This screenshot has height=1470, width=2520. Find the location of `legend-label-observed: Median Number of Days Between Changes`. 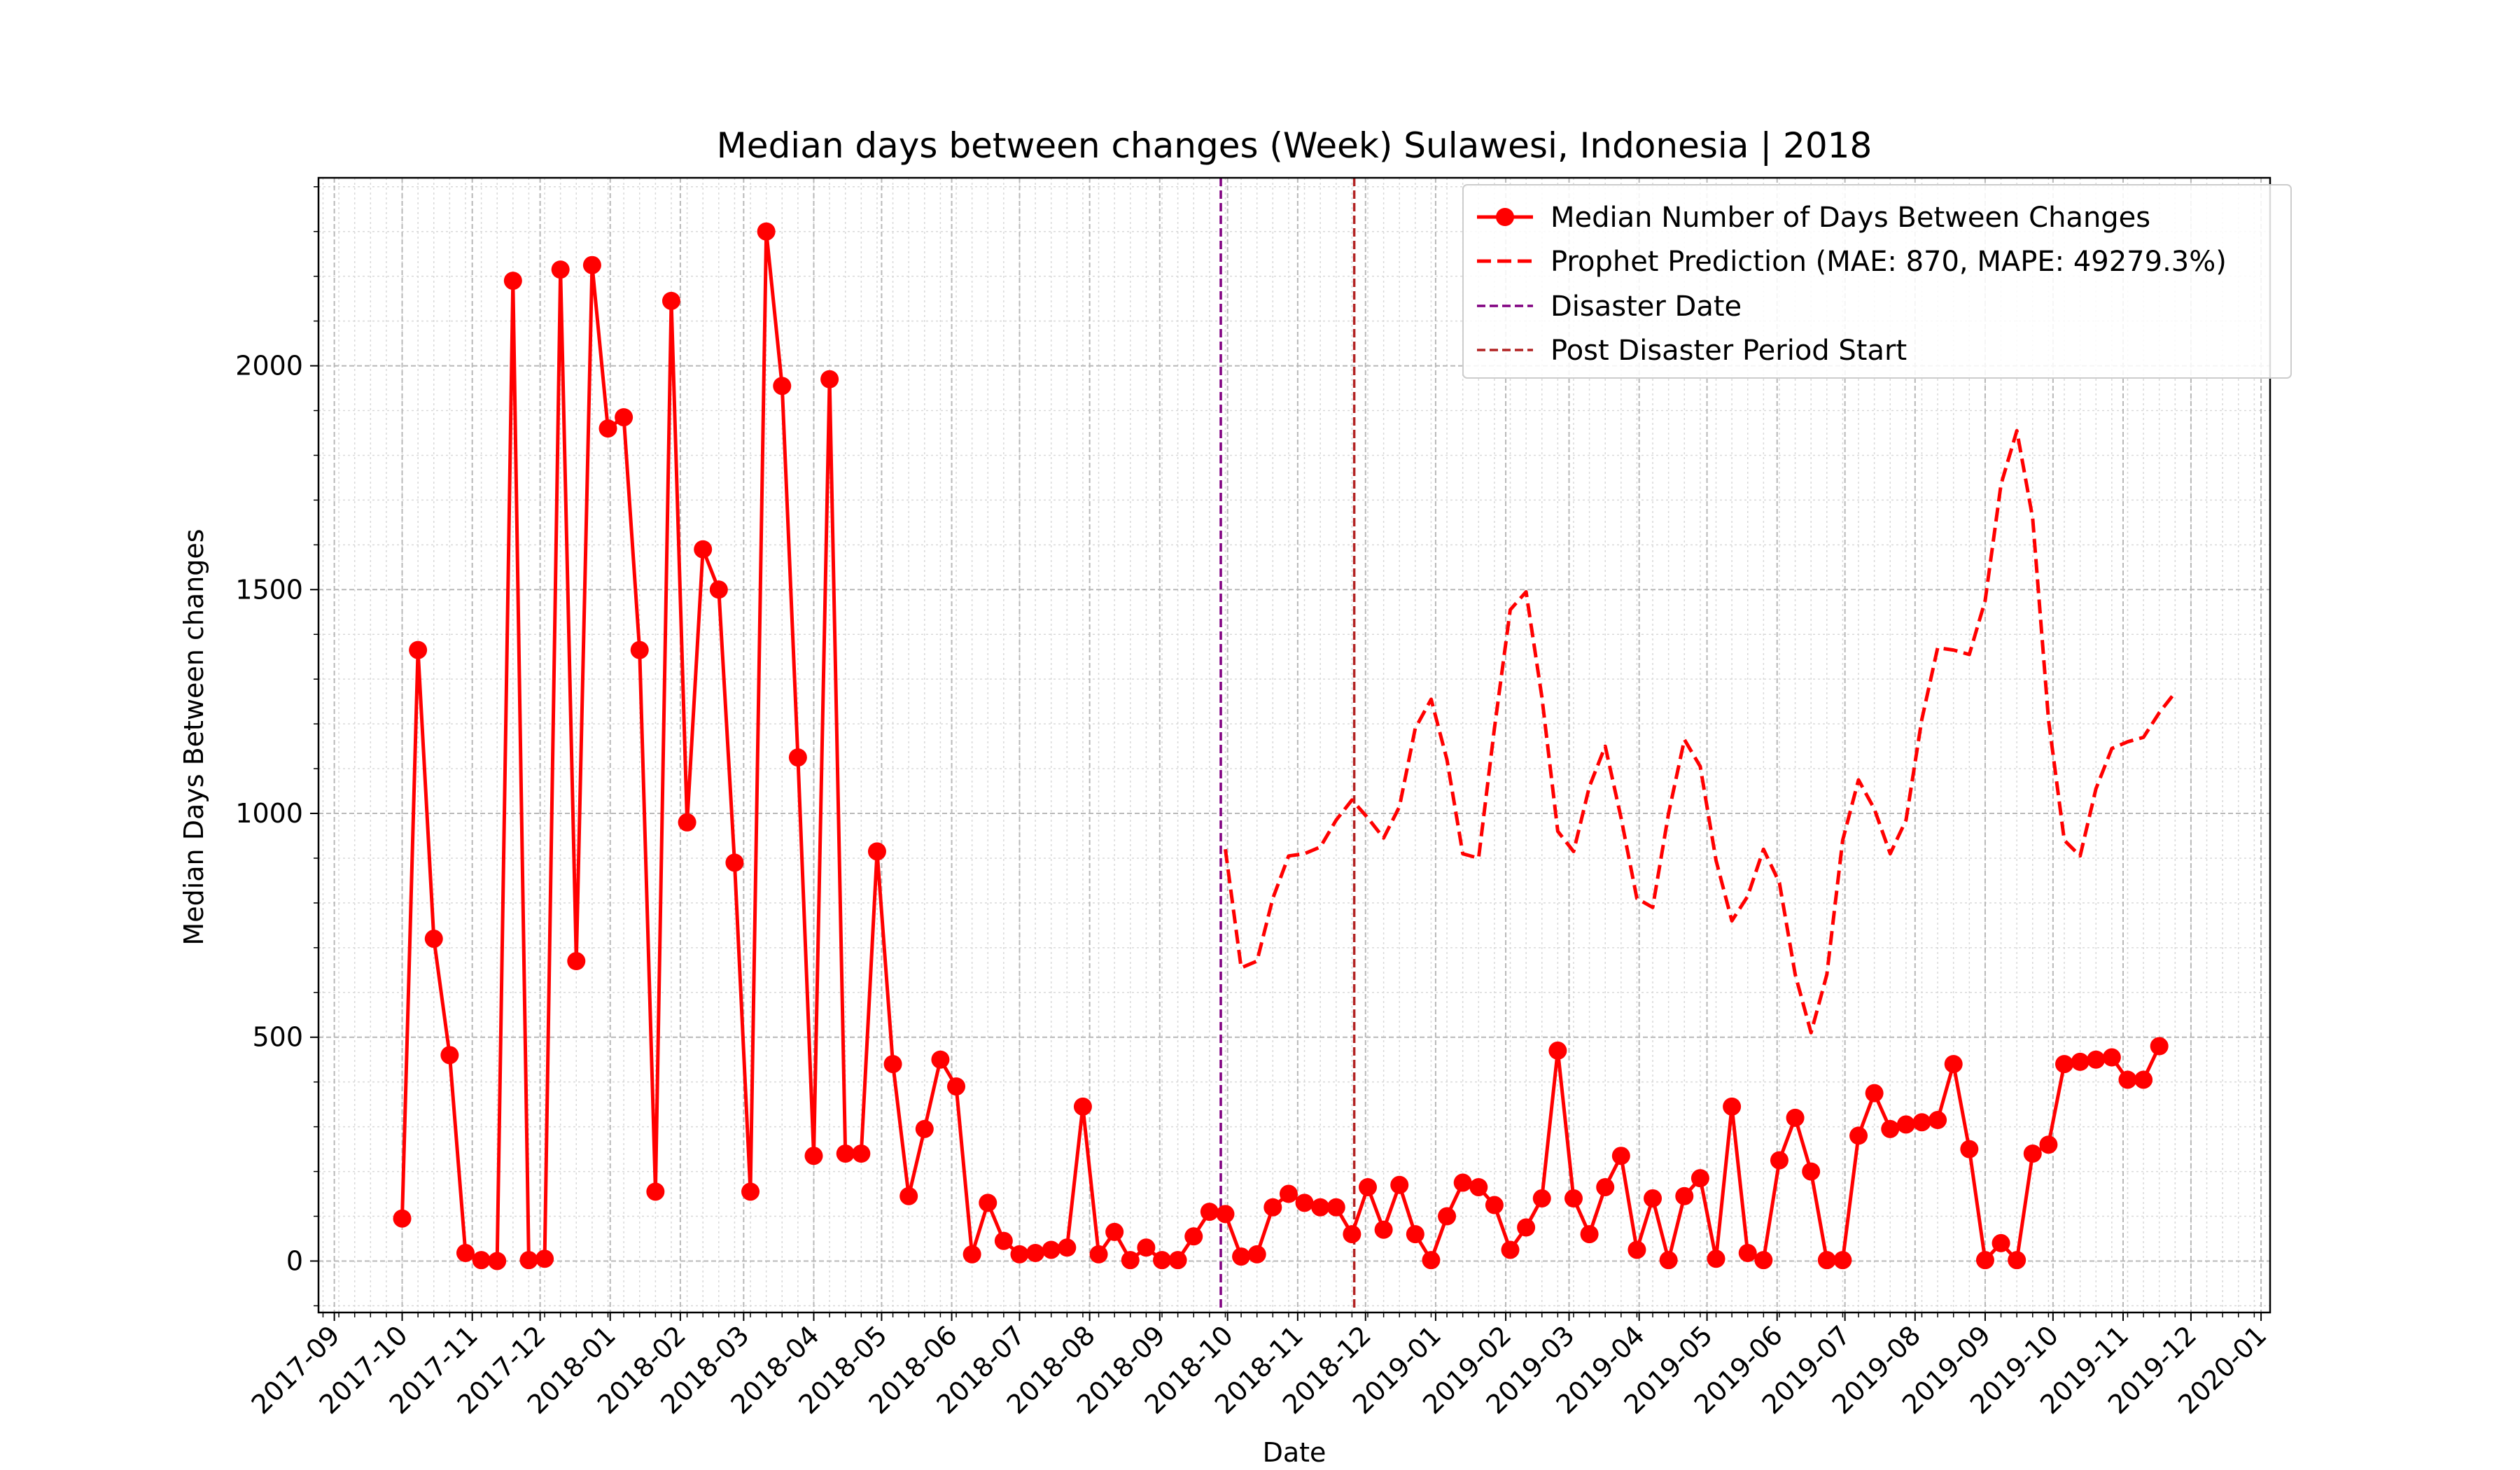

legend-label-observed: Median Number of Days Between Changes is located at coordinates (1850, 218).